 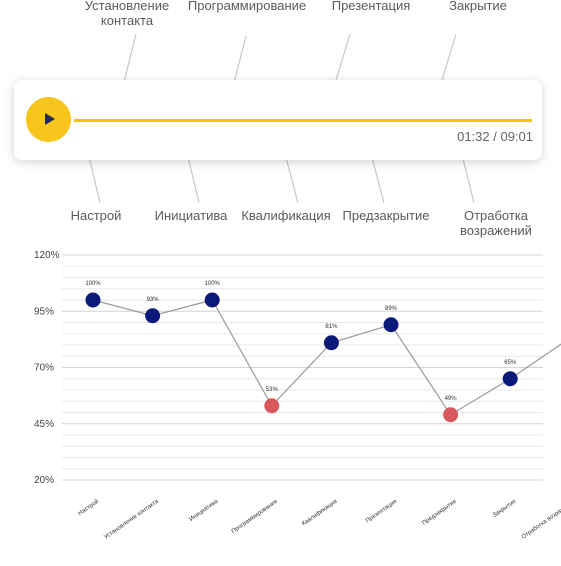 What do you see at coordinates (44, 424) in the screenshot?
I see `y-tick-label: 45%` at bounding box center [44, 424].